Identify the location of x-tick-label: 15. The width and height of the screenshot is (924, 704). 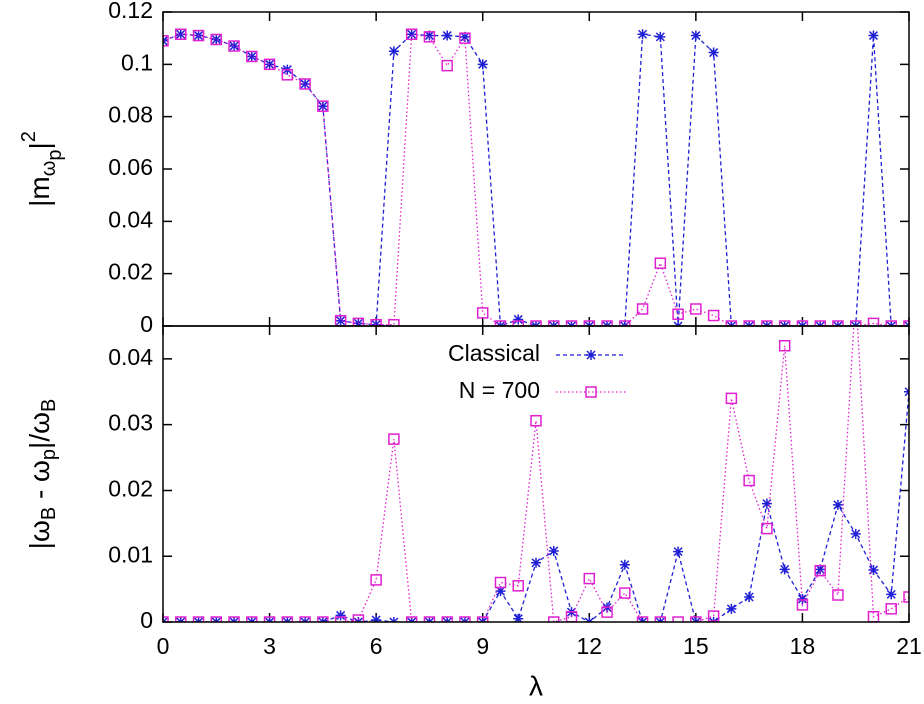
(696, 646).